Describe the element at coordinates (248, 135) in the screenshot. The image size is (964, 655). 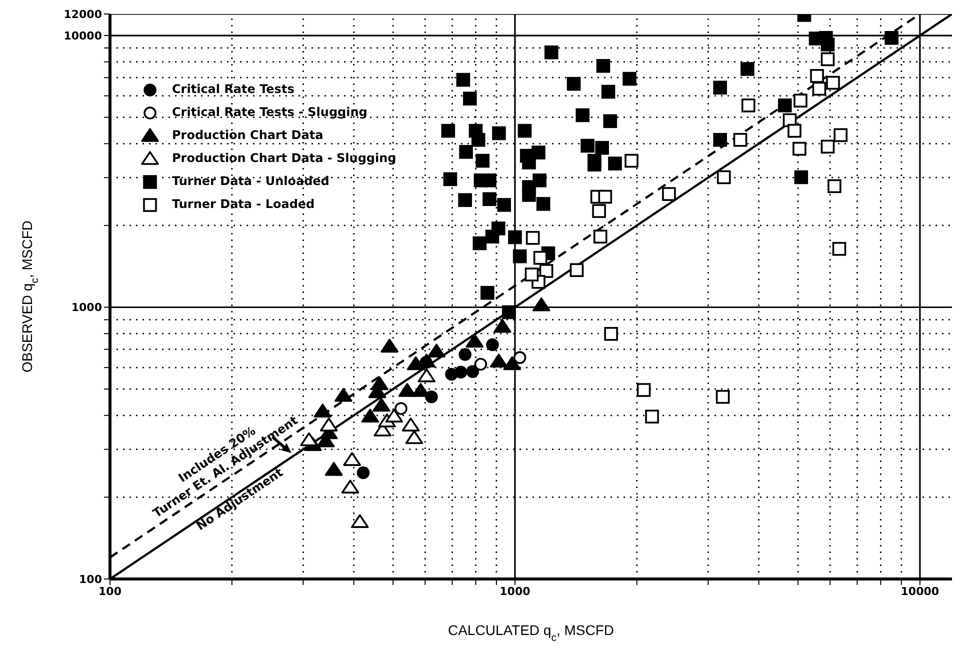
I see `legend-label: Production Chart Data` at that location.